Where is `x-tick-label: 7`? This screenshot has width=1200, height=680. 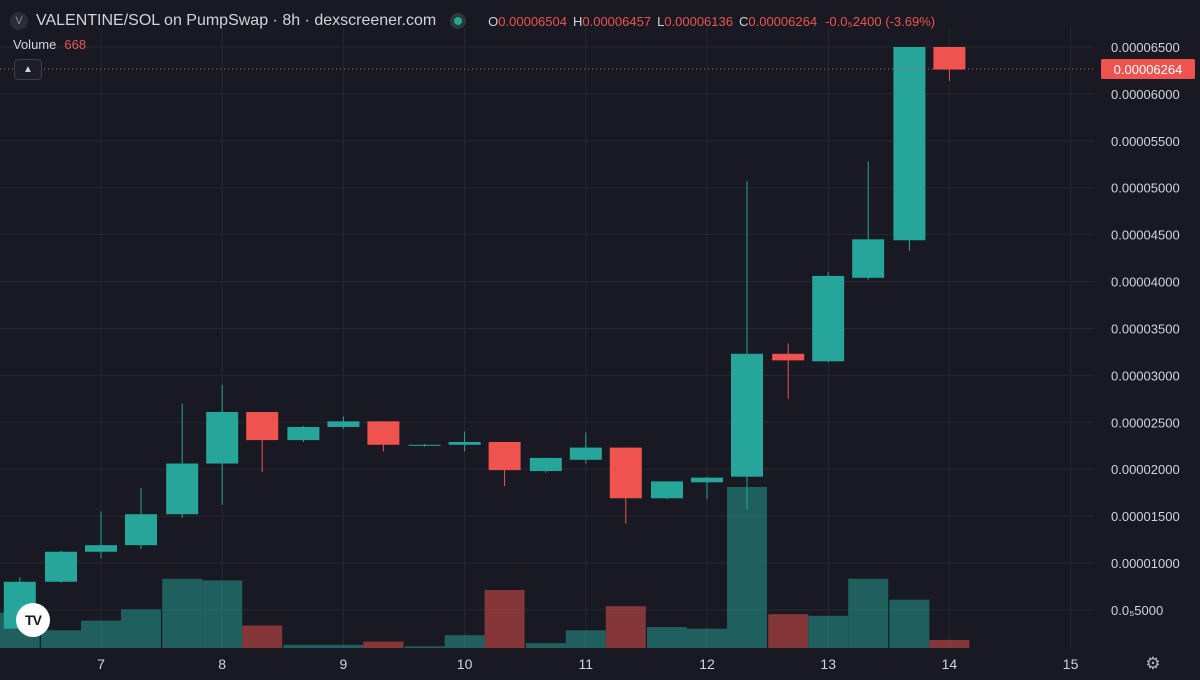 x-tick-label: 7 is located at coordinates (101, 664).